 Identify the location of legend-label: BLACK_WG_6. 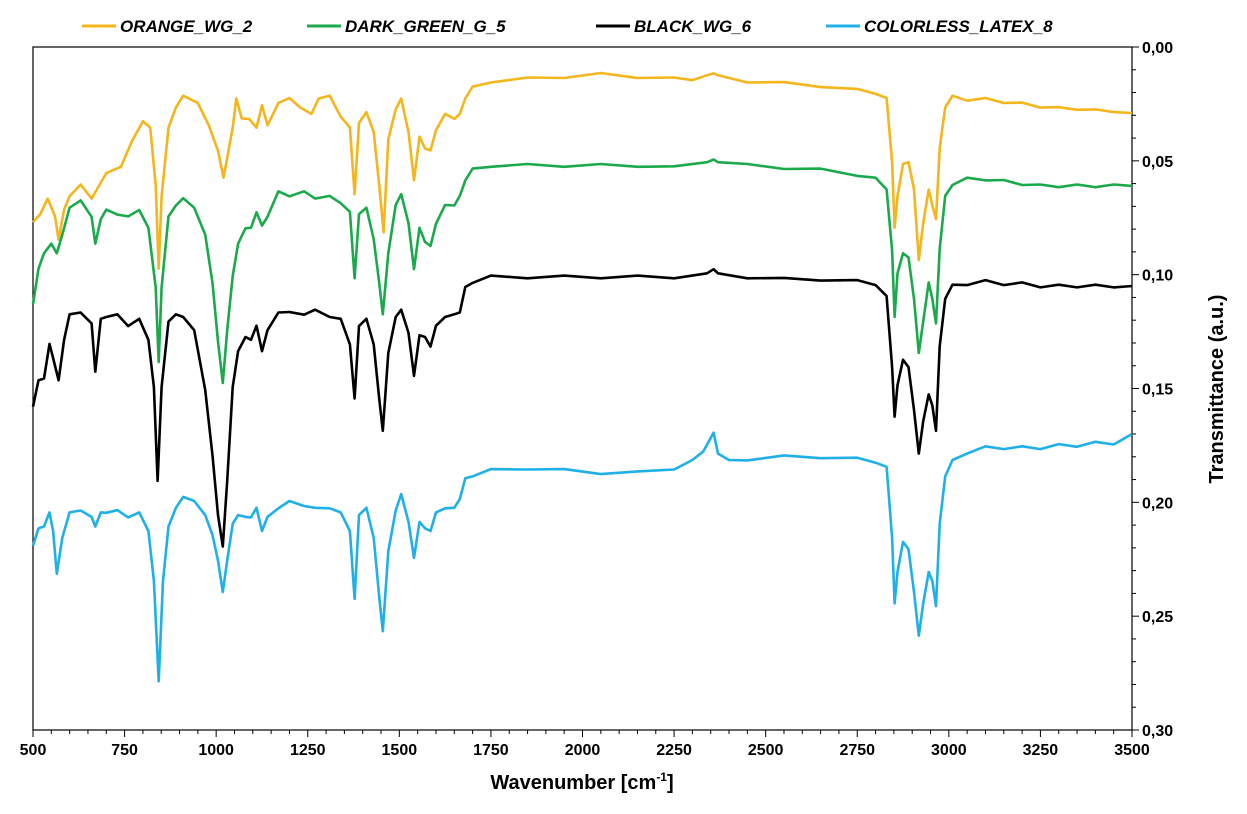
(693, 26).